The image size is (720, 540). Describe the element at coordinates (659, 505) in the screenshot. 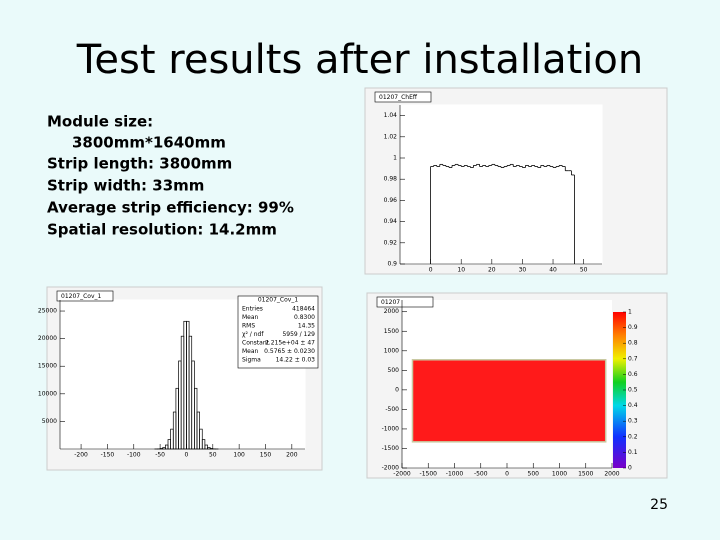

I see `page-number: 25` at that location.